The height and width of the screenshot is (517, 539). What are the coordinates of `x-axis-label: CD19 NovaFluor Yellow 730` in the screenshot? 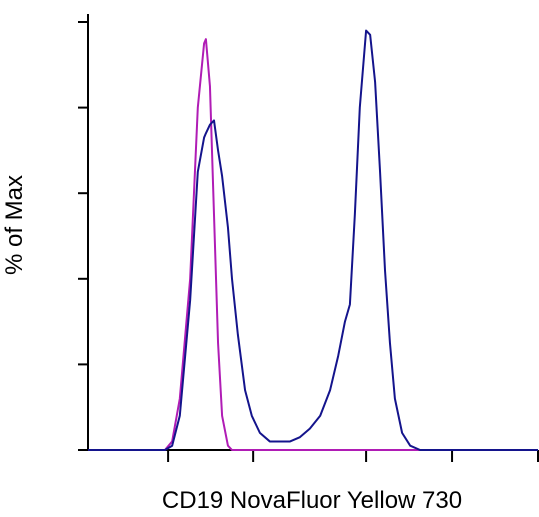 It's located at (312, 500).